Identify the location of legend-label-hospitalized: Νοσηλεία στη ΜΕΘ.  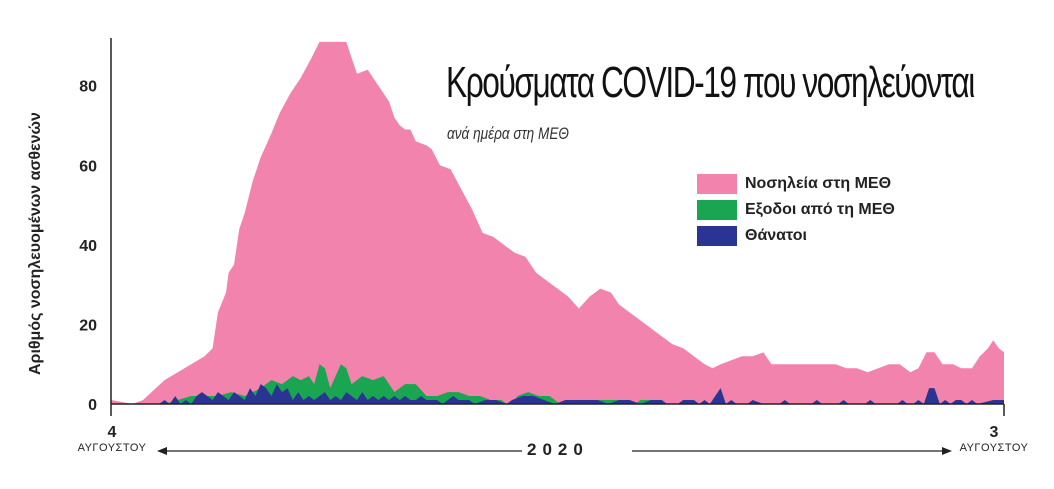
(818, 183).